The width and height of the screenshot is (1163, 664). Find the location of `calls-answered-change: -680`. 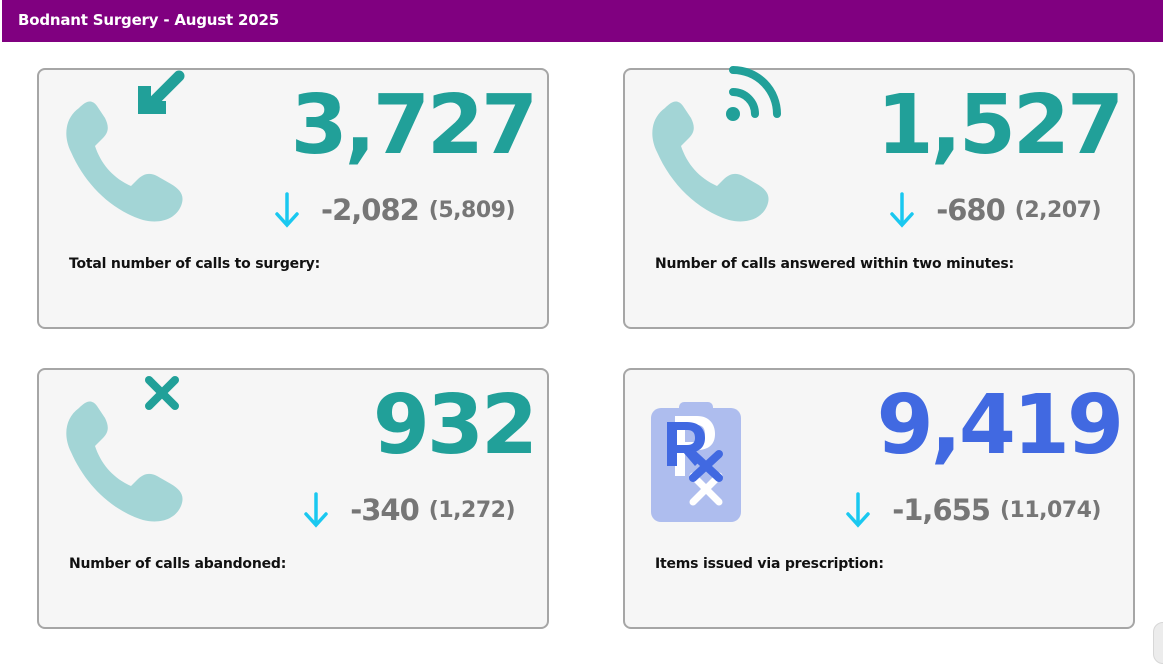

calls-answered-change: -680 is located at coordinates (971, 210).